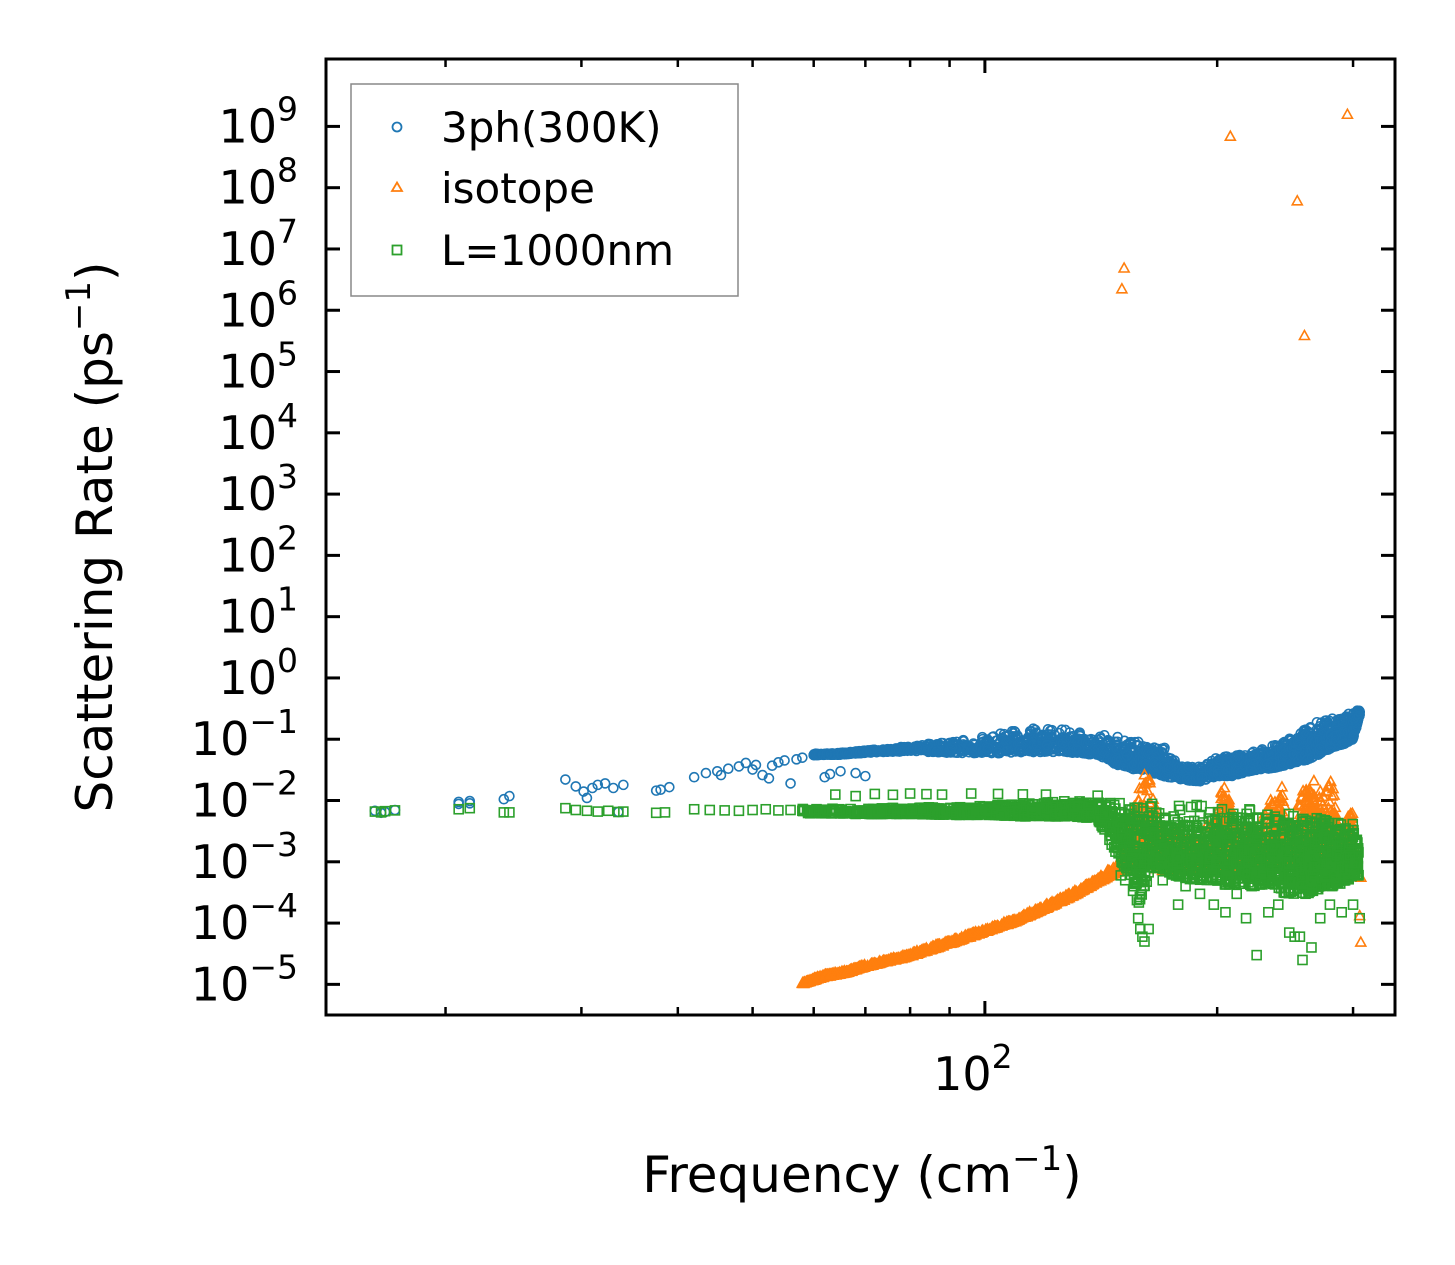 This screenshot has height=1265, width=1455. Describe the element at coordinates (867, 762) in the screenshot. I see `series-3ph-300k-` at that location.